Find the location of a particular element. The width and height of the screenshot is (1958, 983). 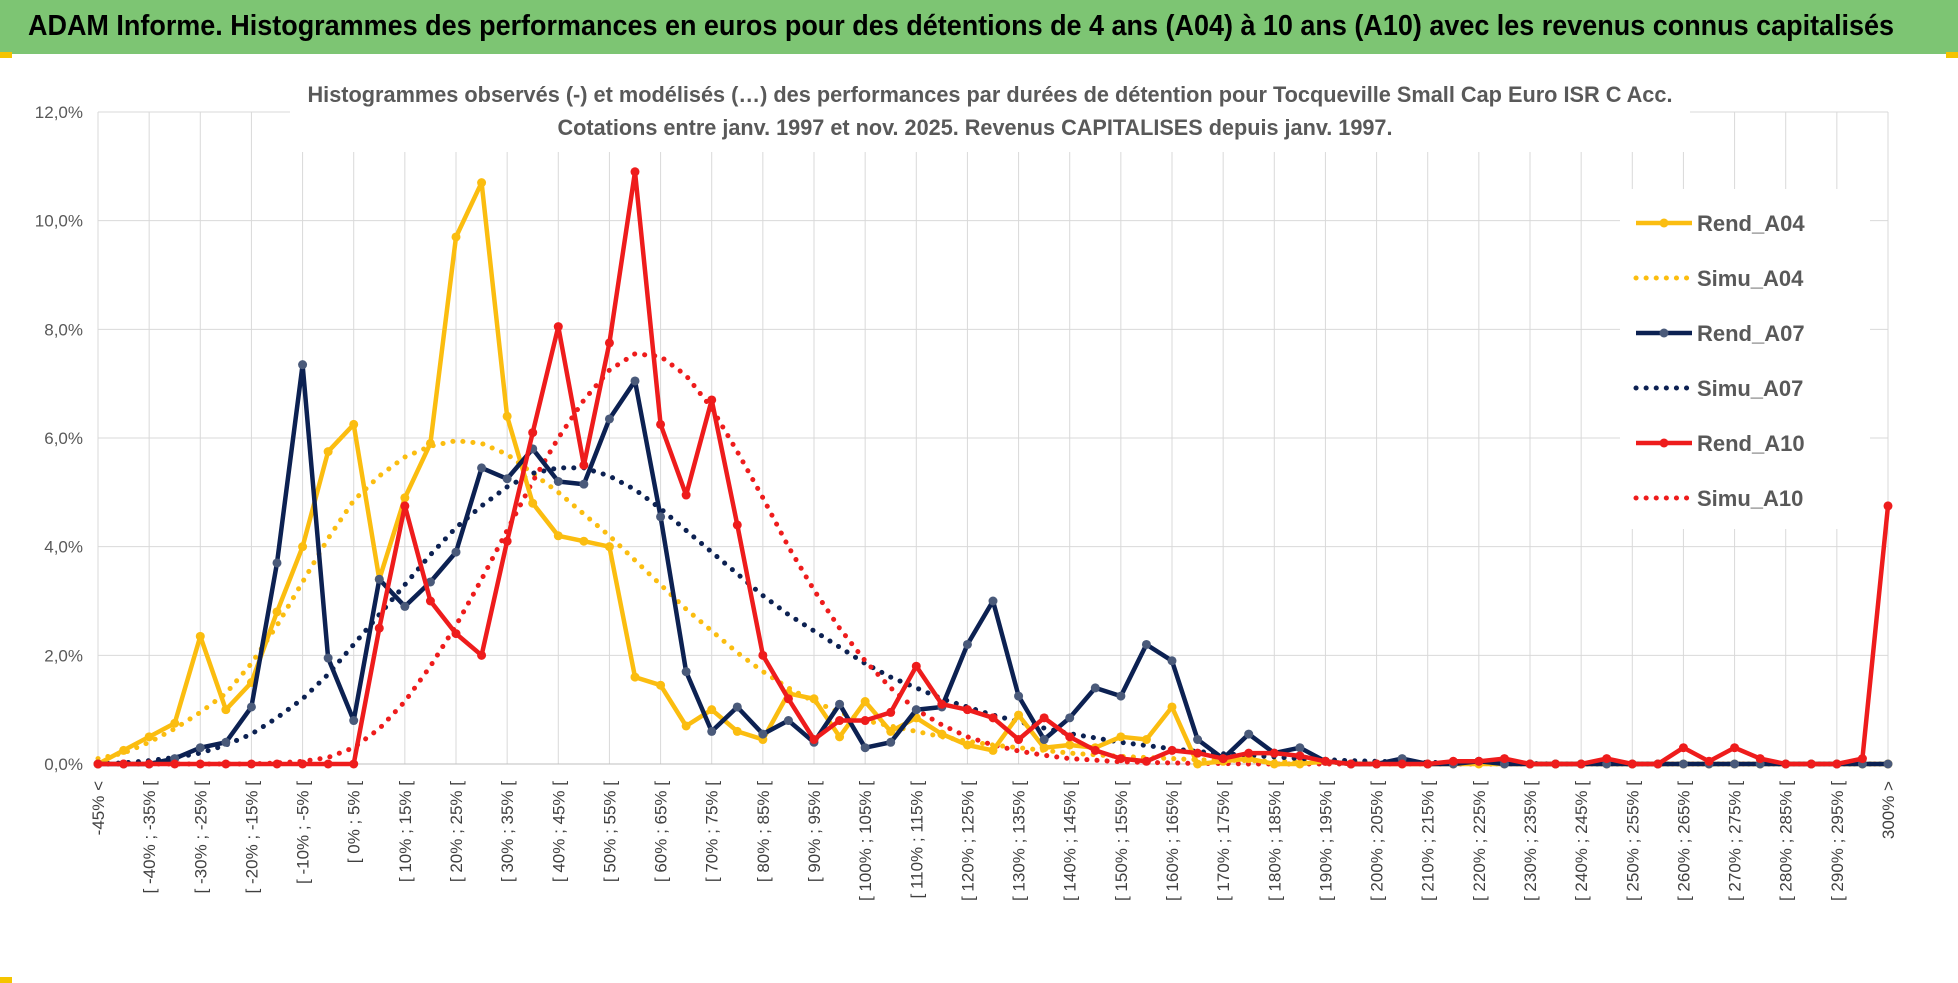

x-tick-label: [ 60% ; 65% [ is located at coordinates (661, 831).